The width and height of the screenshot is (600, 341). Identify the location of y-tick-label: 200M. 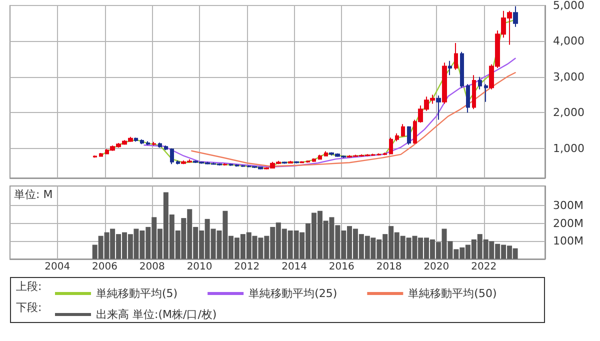
(568, 223).